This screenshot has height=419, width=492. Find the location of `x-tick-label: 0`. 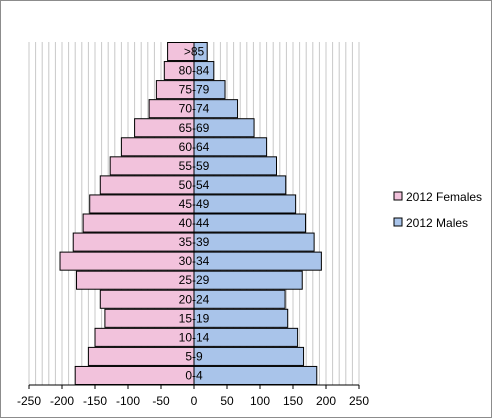

x-tick-label: 0 is located at coordinates (194, 401).